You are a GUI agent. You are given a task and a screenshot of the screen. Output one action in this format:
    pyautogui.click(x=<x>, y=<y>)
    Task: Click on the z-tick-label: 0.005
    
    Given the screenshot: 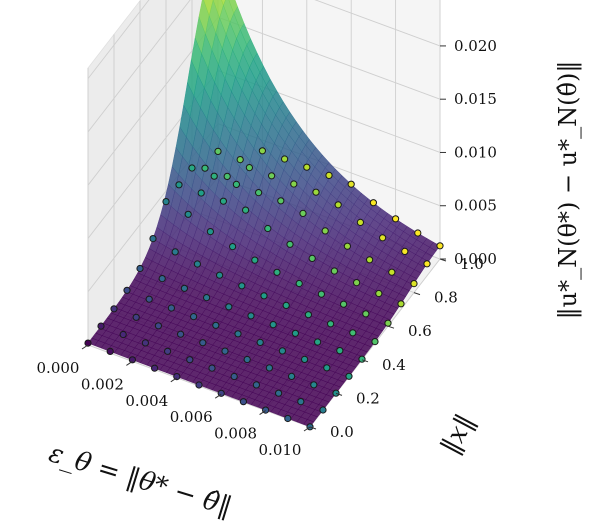 What is the action you would take?
    pyautogui.click(x=475, y=206)
    